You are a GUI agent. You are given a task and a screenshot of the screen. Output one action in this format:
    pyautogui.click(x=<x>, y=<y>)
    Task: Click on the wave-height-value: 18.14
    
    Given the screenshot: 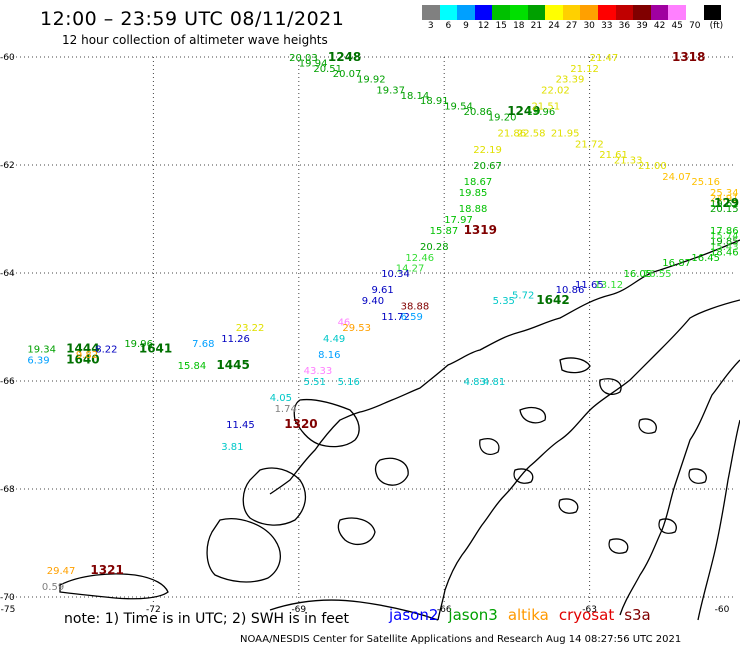 What is the action you would take?
    pyautogui.click(x=415, y=96)
    